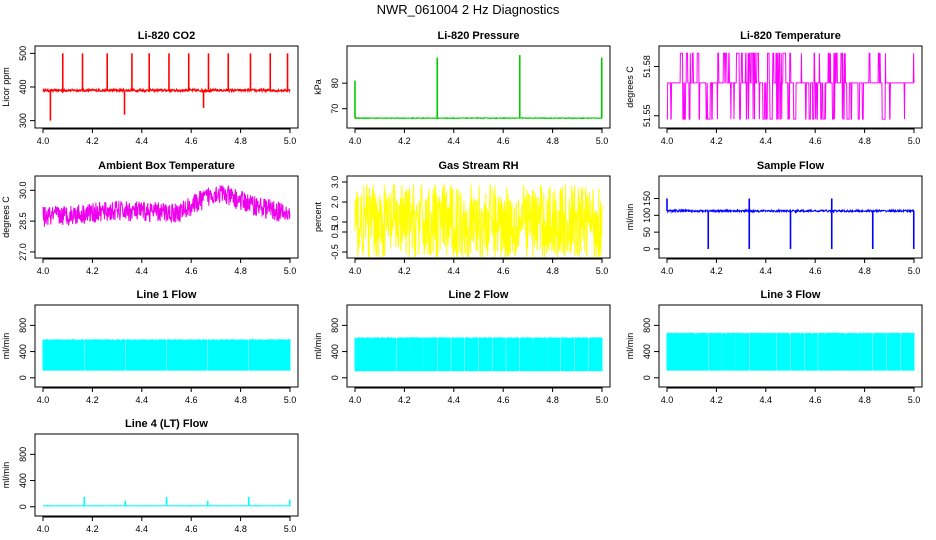  What do you see at coordinates (23, 221) in the screenshot?
I see `y-tick-label: 28.5` at bounding box center [23, 221].